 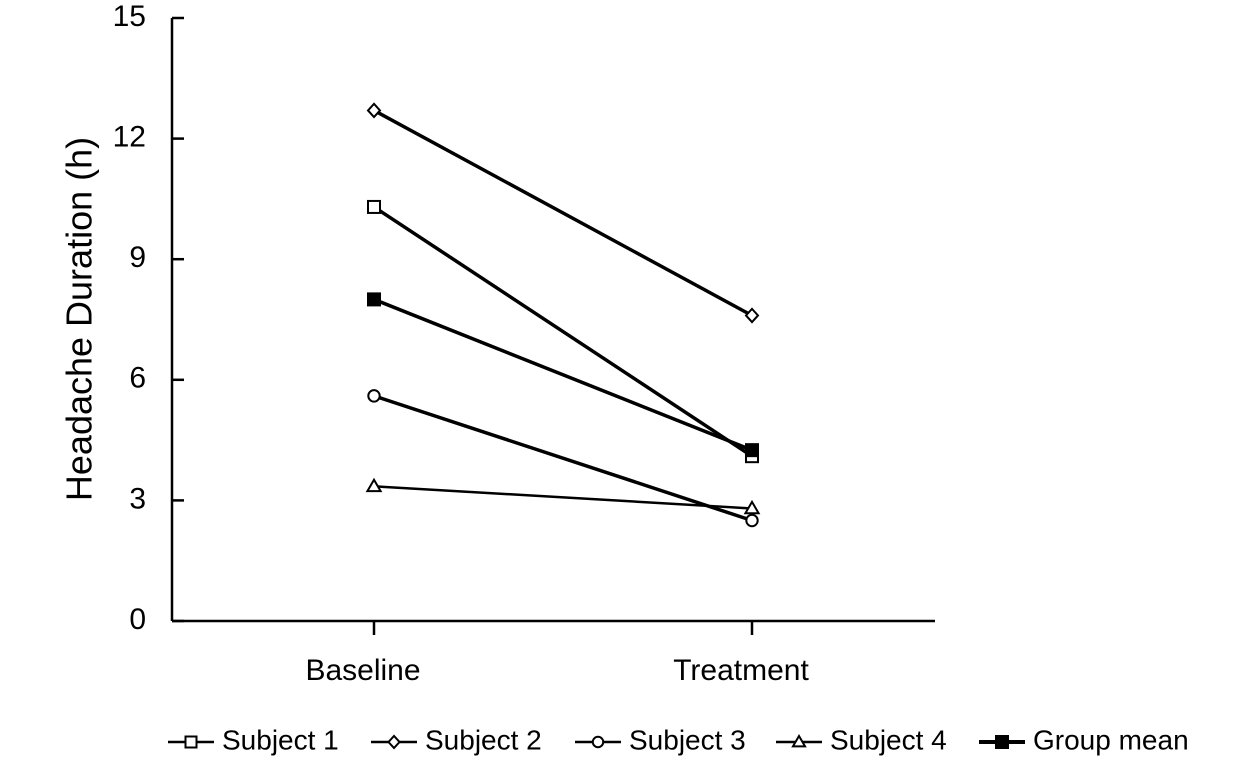 What do you see at coordinates (137, 498) in the screenshot?
I see `y-tick-label: 3` at bounding box center [137, 498].